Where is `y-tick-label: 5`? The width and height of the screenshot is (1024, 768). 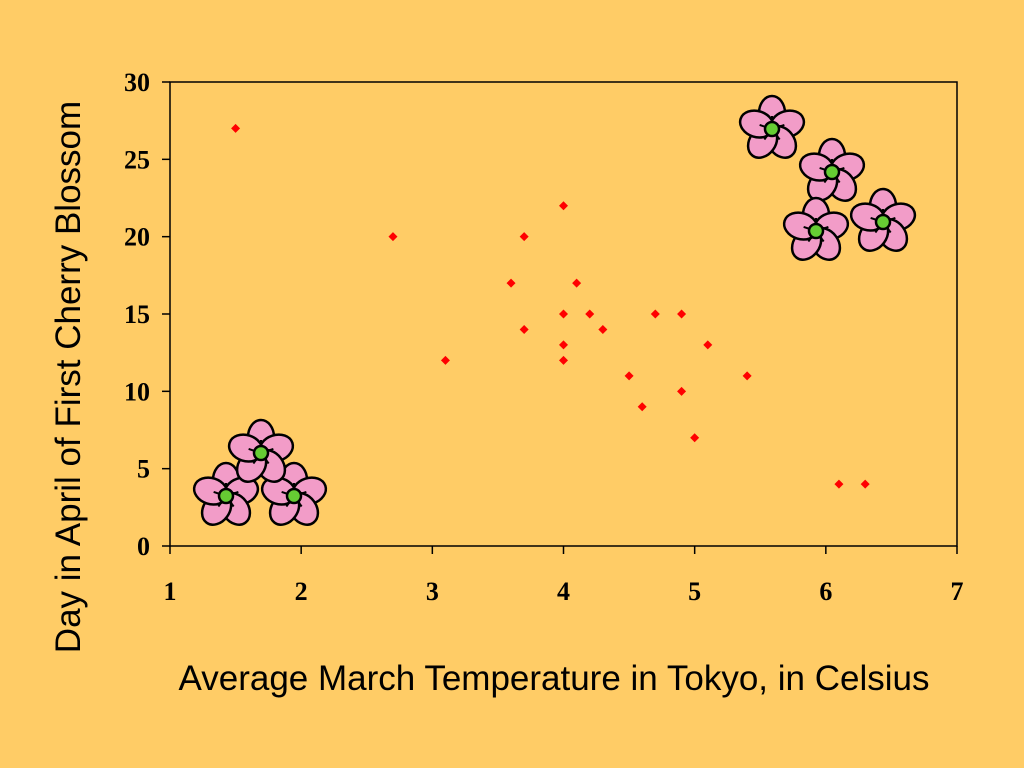
y-tick-label: 5 is located at coordinates (143, 469).